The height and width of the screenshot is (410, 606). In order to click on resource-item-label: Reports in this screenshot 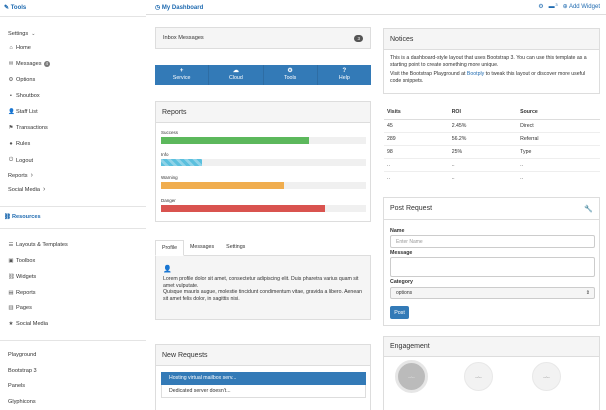, I will do `click(26, 293)`.